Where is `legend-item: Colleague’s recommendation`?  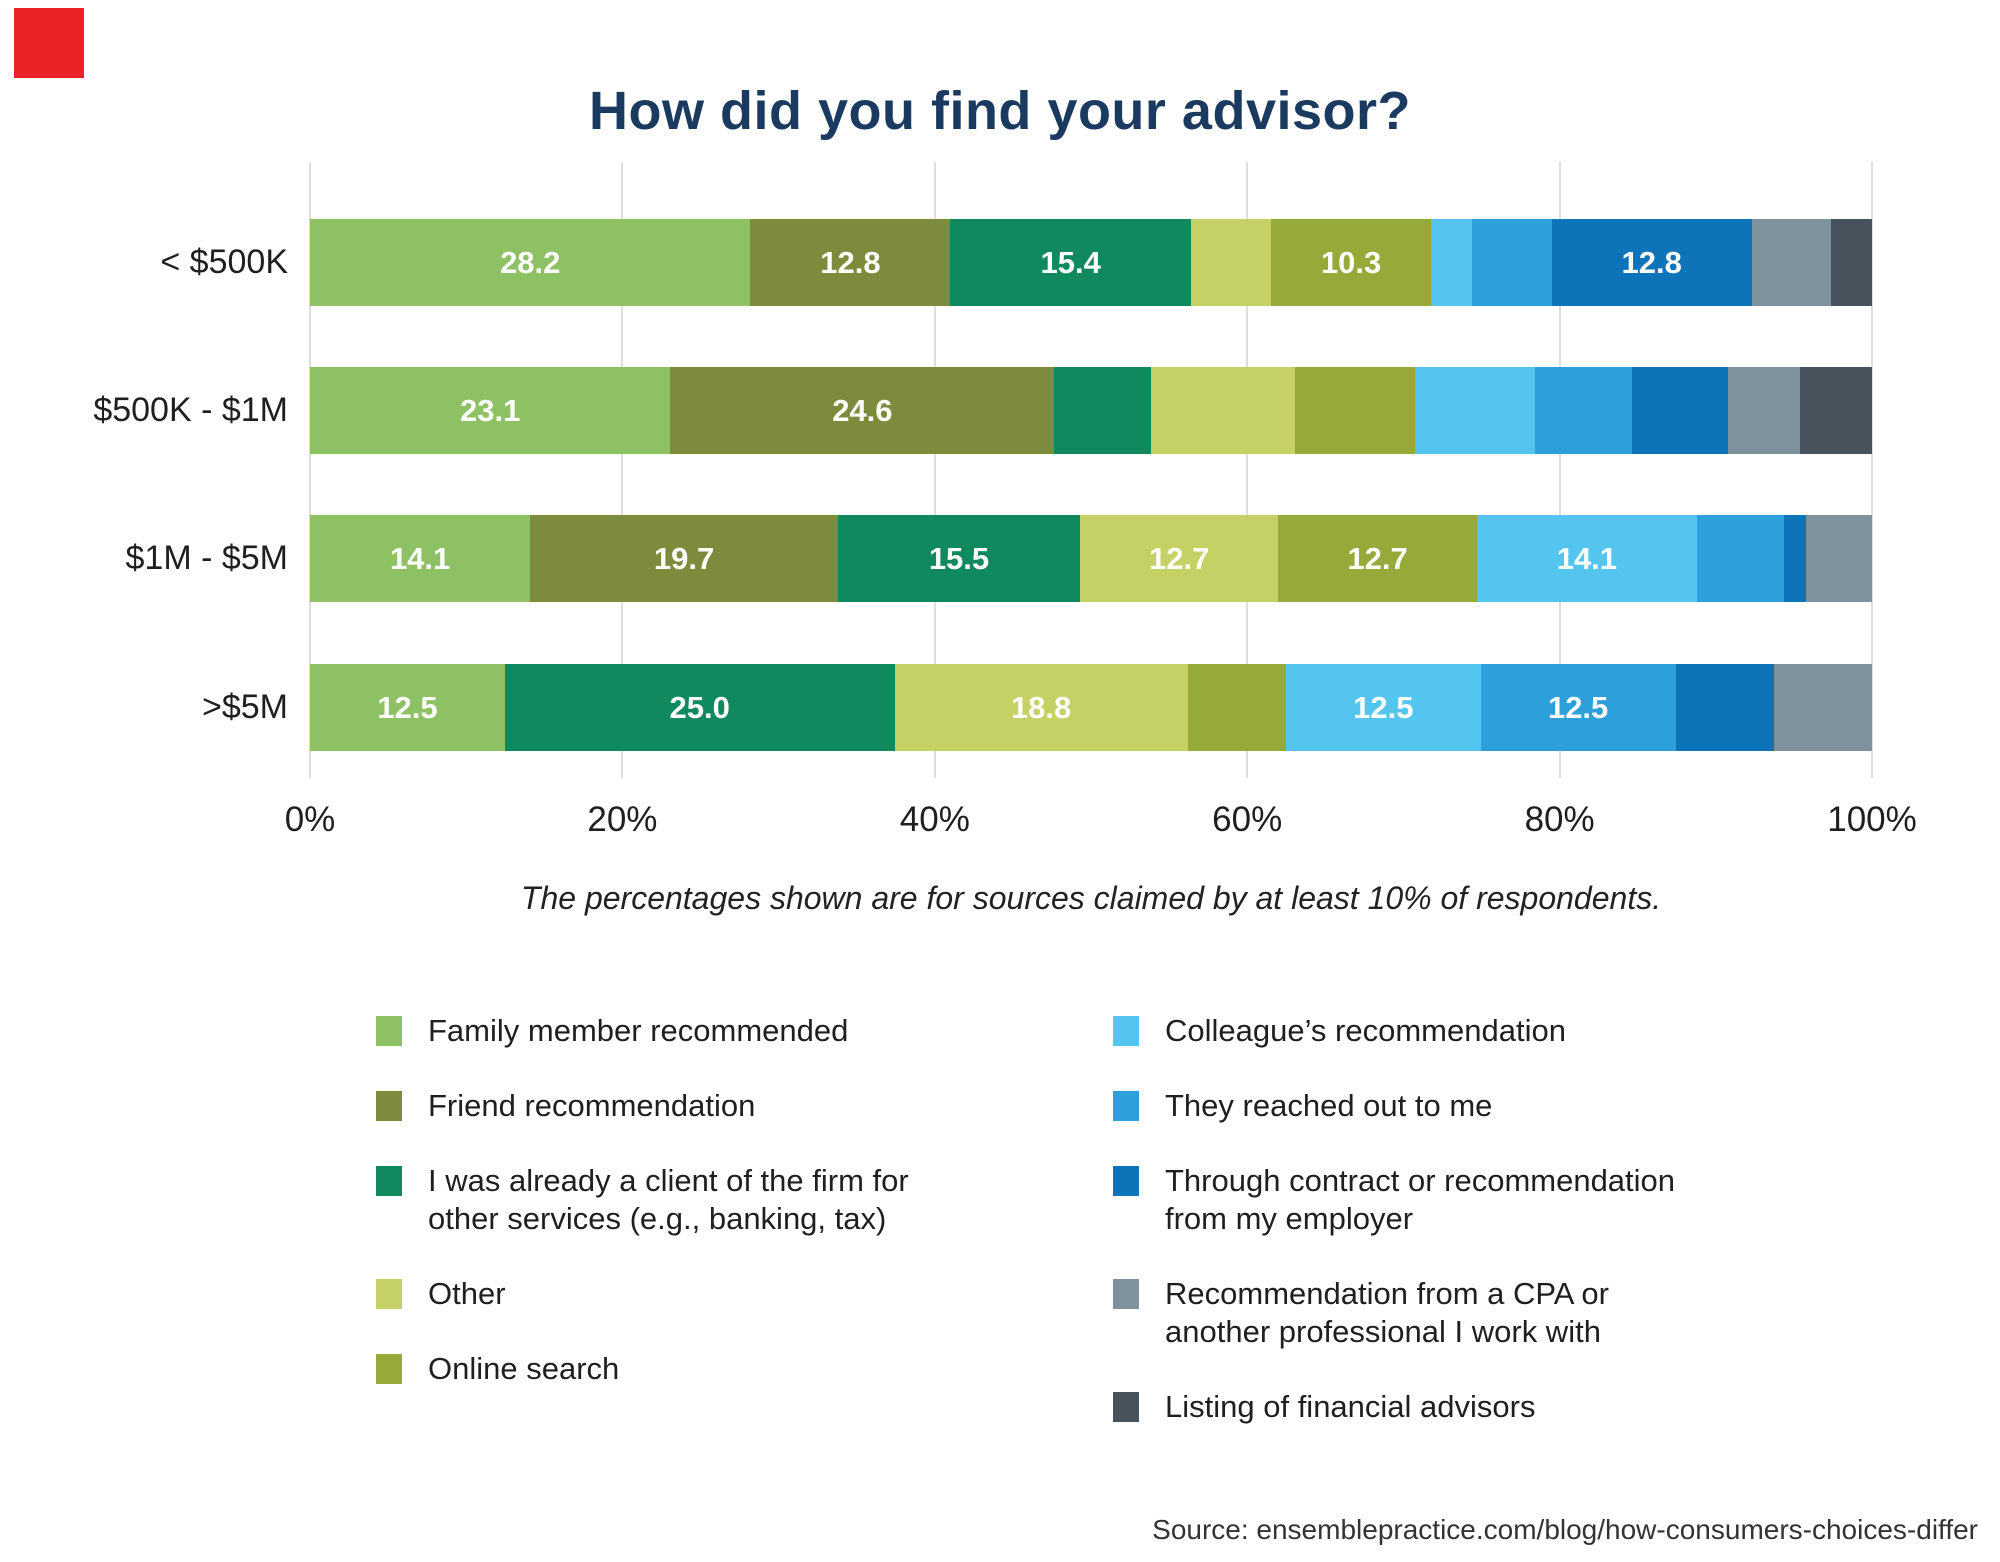 legend-item: Colleague’s recommendation is located at coordinates (1463, 1031).